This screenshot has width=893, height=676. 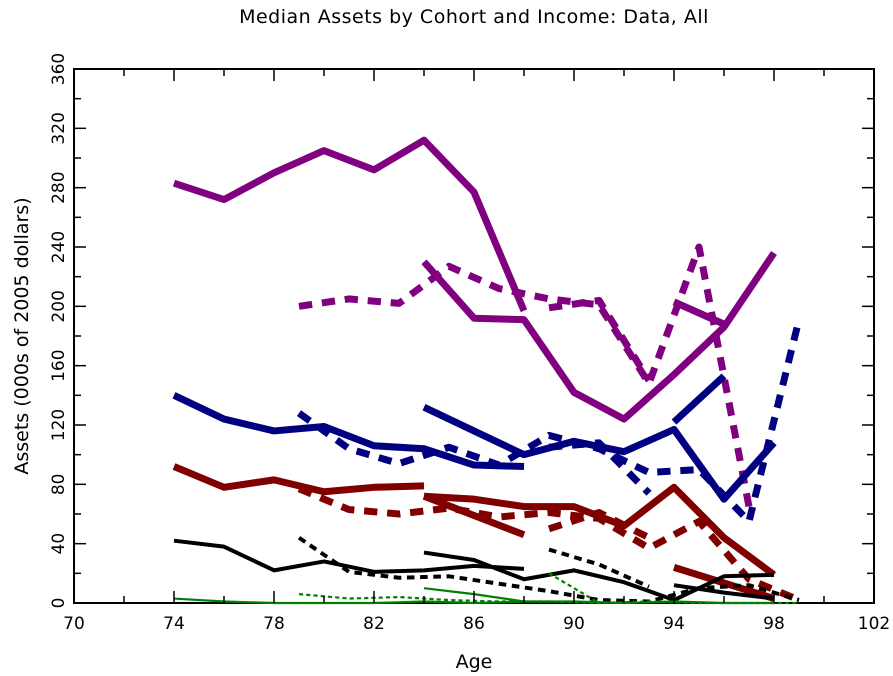 What do you see at coordinates (59, 603) in the screenshot?
I see `y-tick-label: 0` at bounding box center [59, 603].